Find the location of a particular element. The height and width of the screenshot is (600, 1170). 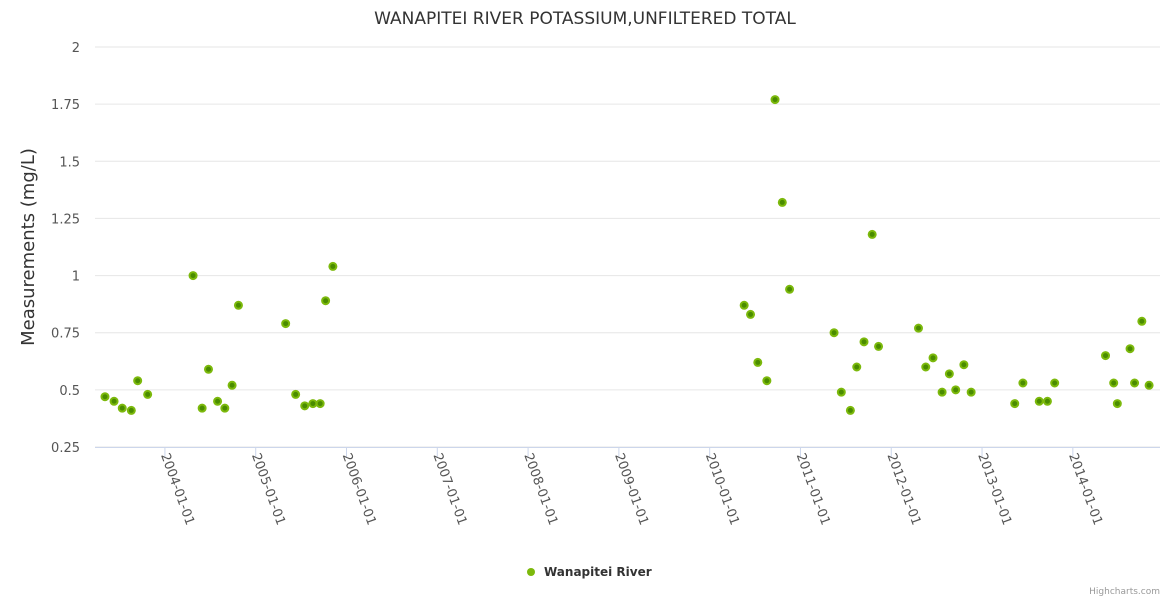

x-tick-label: 2009-01-01 is located at coordinates (631, 489).